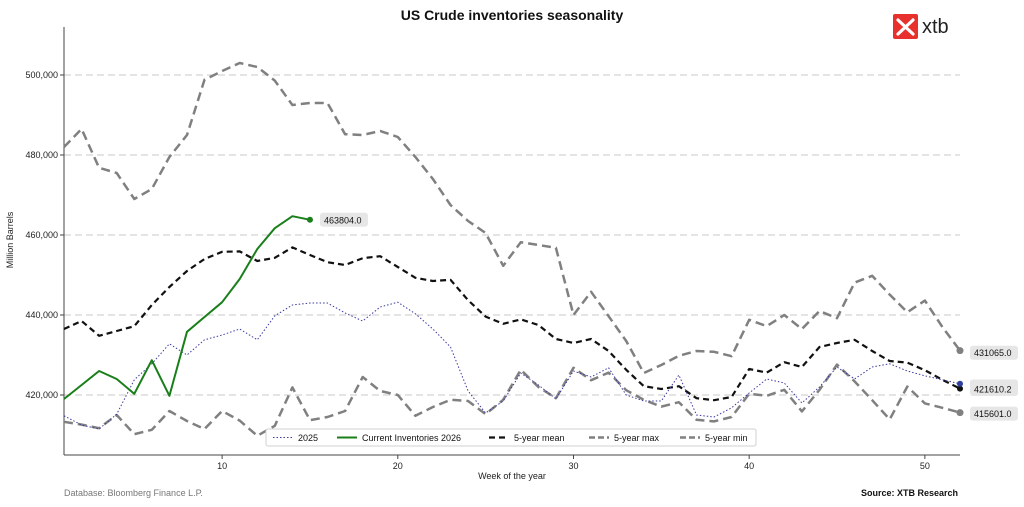 The height and width of the screenshot is (507, 1024). Describe the element at coordinates (925, 466) in the screenshot. I see `x-tick-label: 50` at that location.